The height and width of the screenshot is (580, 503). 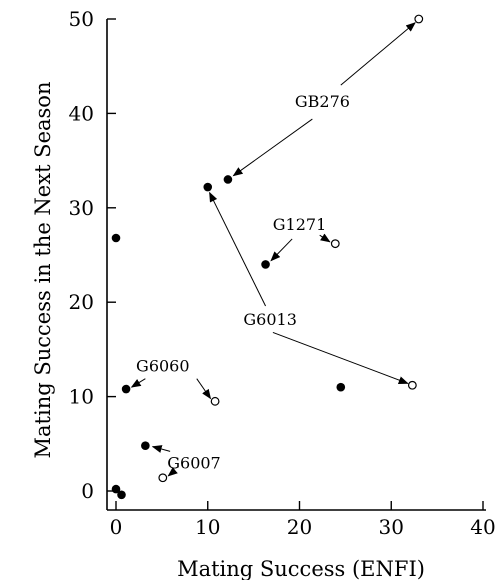 What do you see at coordinates (207, 527) in the screenshot?
I see `x-tick-label: 10` at bounding box center [207, 527].